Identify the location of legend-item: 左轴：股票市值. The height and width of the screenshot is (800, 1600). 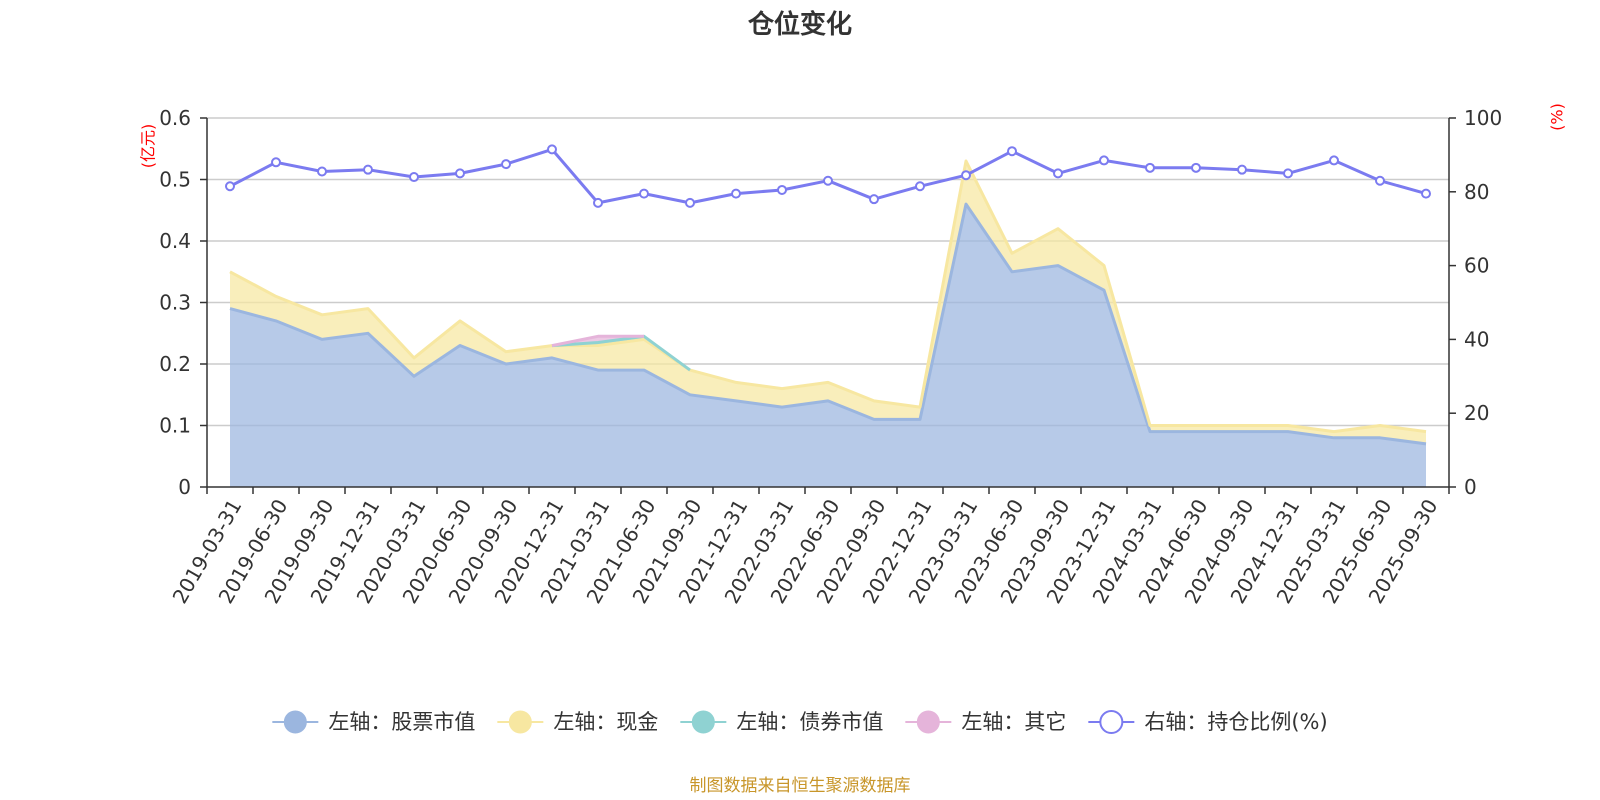
(373, 722).